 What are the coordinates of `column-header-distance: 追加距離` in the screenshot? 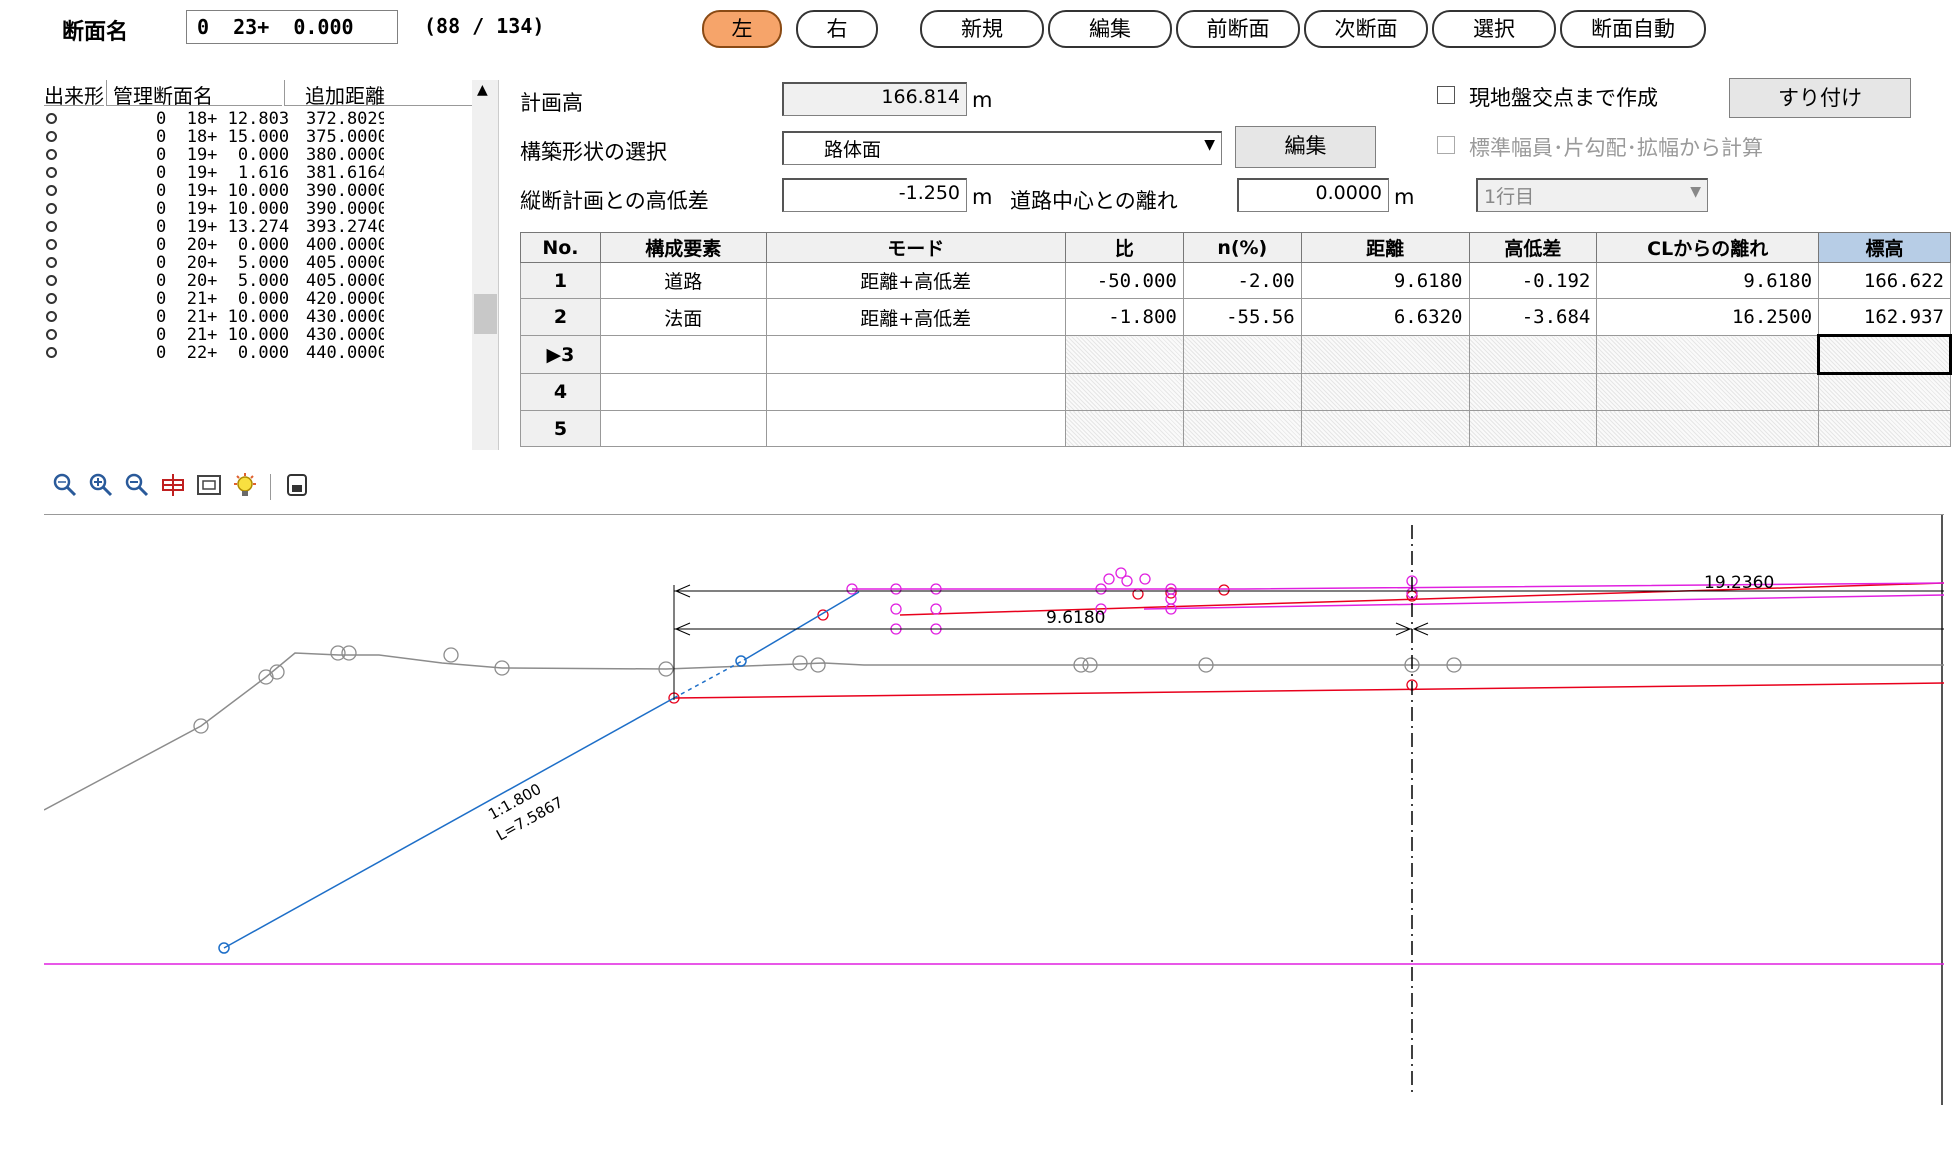 It's located at (378, 94).